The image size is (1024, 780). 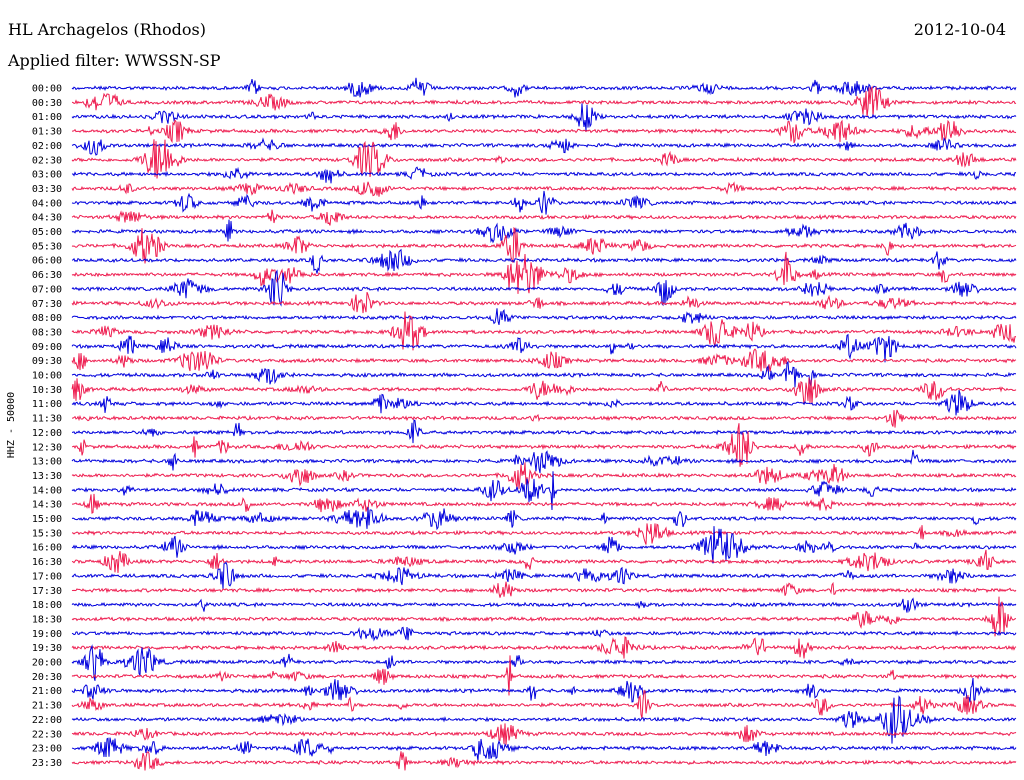 I want to click on row-label: 21:30, so click(x=47, y=706).